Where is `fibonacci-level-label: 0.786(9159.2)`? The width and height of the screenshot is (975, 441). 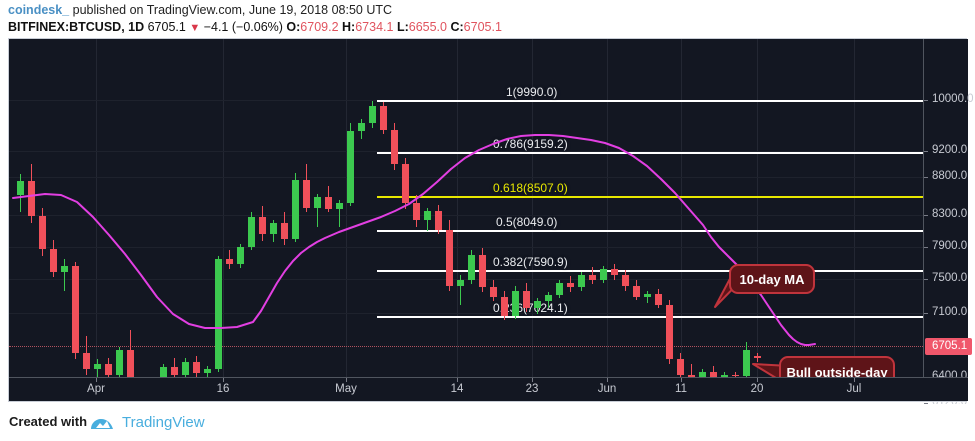 fibonacci-level-label: 0.786(9159.2) is located at coordinates (530, 144).